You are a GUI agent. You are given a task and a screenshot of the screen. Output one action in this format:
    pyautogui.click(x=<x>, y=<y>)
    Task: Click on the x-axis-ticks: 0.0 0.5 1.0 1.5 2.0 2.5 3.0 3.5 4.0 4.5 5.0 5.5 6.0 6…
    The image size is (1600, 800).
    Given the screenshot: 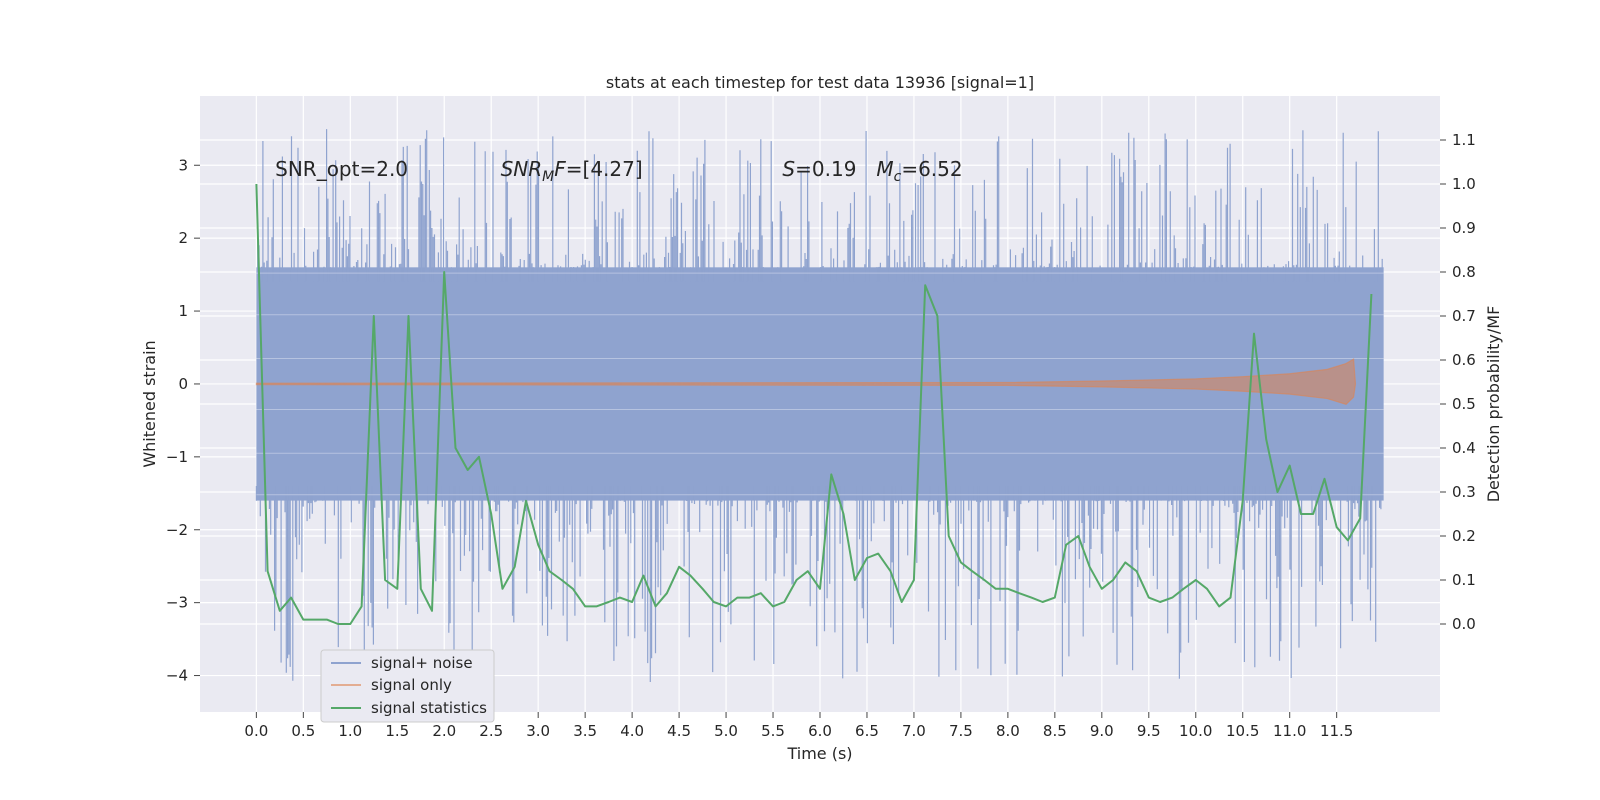 What is the action you would take?
    pyautogui.click(x=798, y=726)
    